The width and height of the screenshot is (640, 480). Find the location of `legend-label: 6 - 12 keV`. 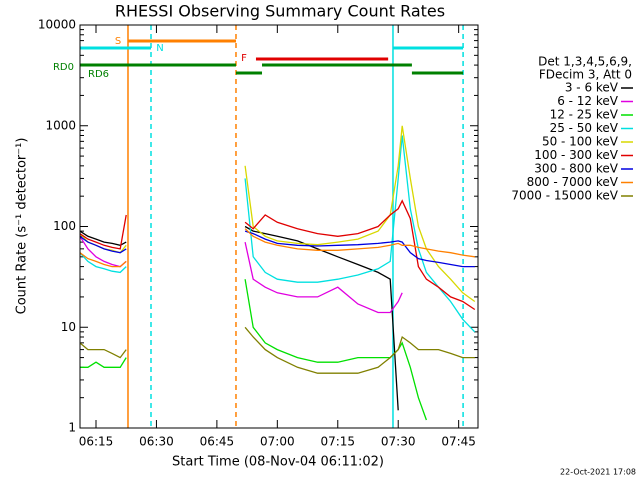

legend-label: 6 - 12 keV is located at coordinates (588, 101).